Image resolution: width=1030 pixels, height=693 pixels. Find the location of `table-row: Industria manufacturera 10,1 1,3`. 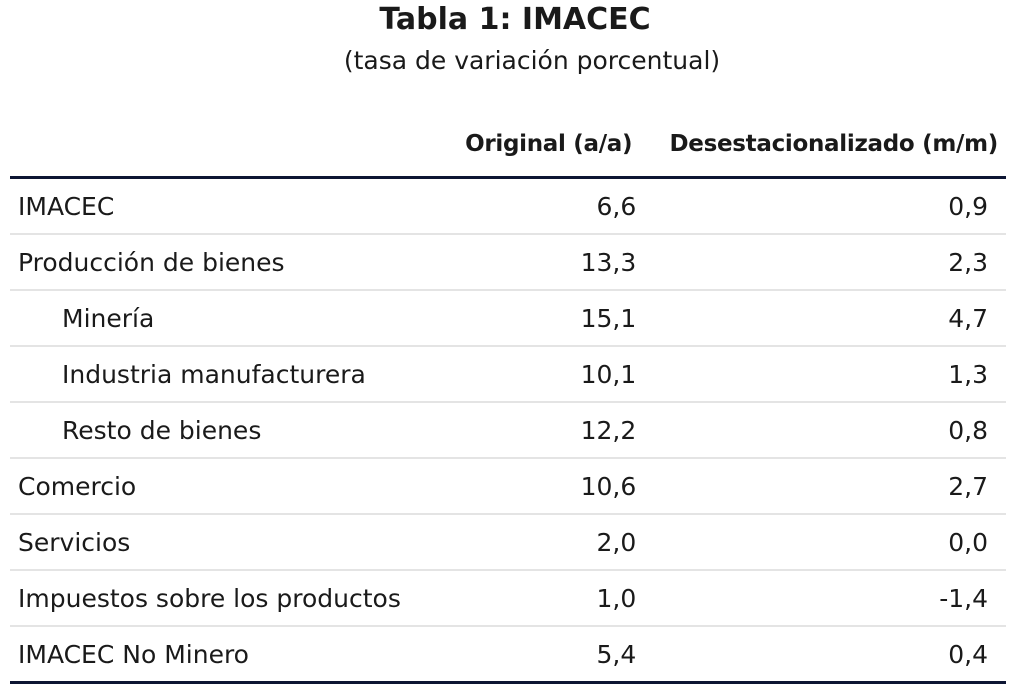

table-row: Industria manufacturera 10,1 1,3 is located at coordinates (508, 374).